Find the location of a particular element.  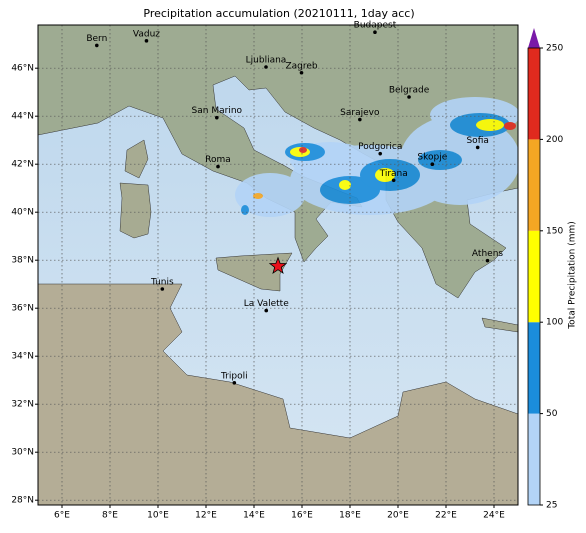

city-label: Belgrade is located at coordinates (409, 91).